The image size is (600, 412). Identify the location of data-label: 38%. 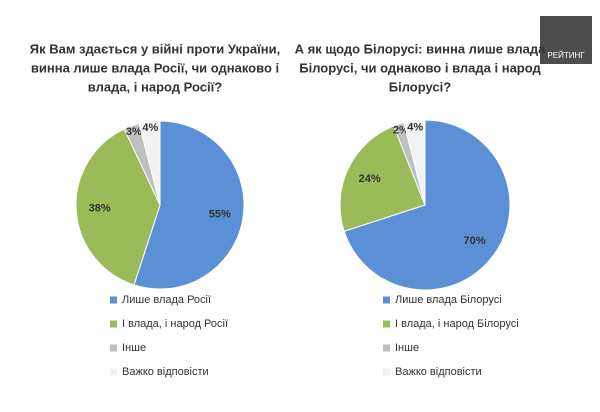
(100, 209).